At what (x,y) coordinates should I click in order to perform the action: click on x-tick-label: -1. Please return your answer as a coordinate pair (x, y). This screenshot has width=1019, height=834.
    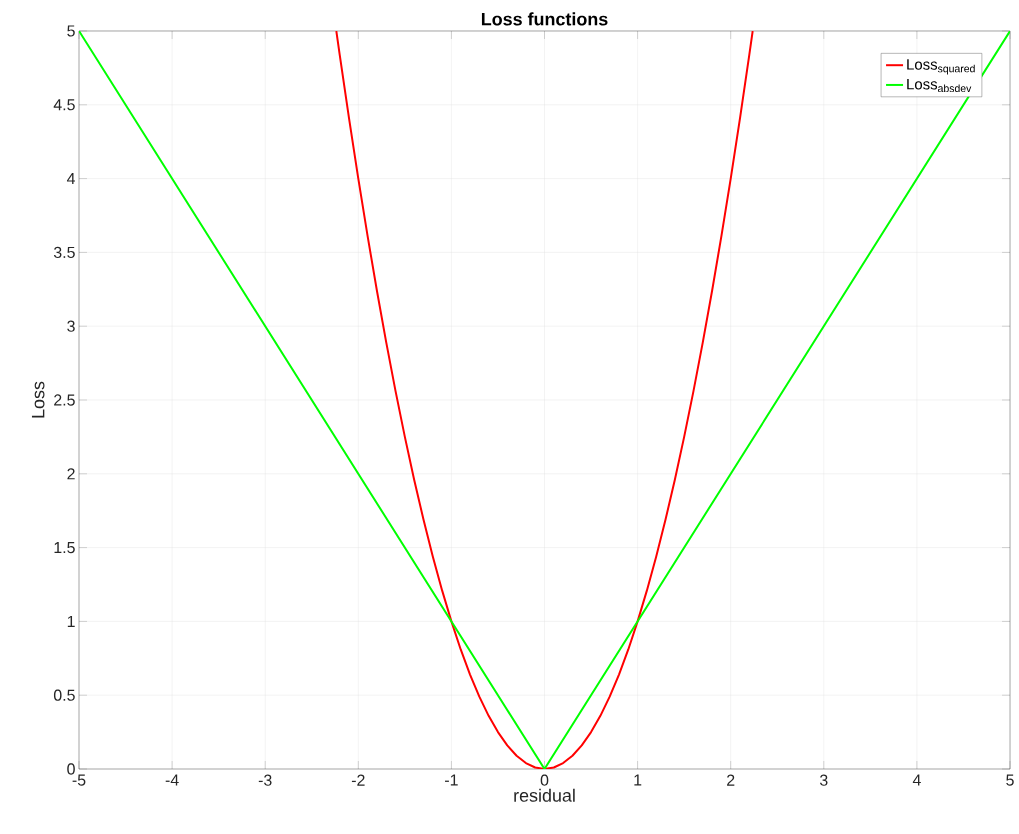
    Looking at the image, I should click on (451, 780).